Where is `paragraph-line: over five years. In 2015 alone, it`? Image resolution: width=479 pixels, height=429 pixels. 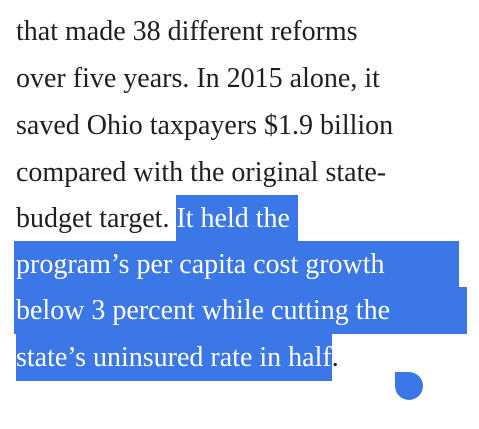
paragraph-line: over five years. In 2015 alone, it is located at coordinates (198, 78).